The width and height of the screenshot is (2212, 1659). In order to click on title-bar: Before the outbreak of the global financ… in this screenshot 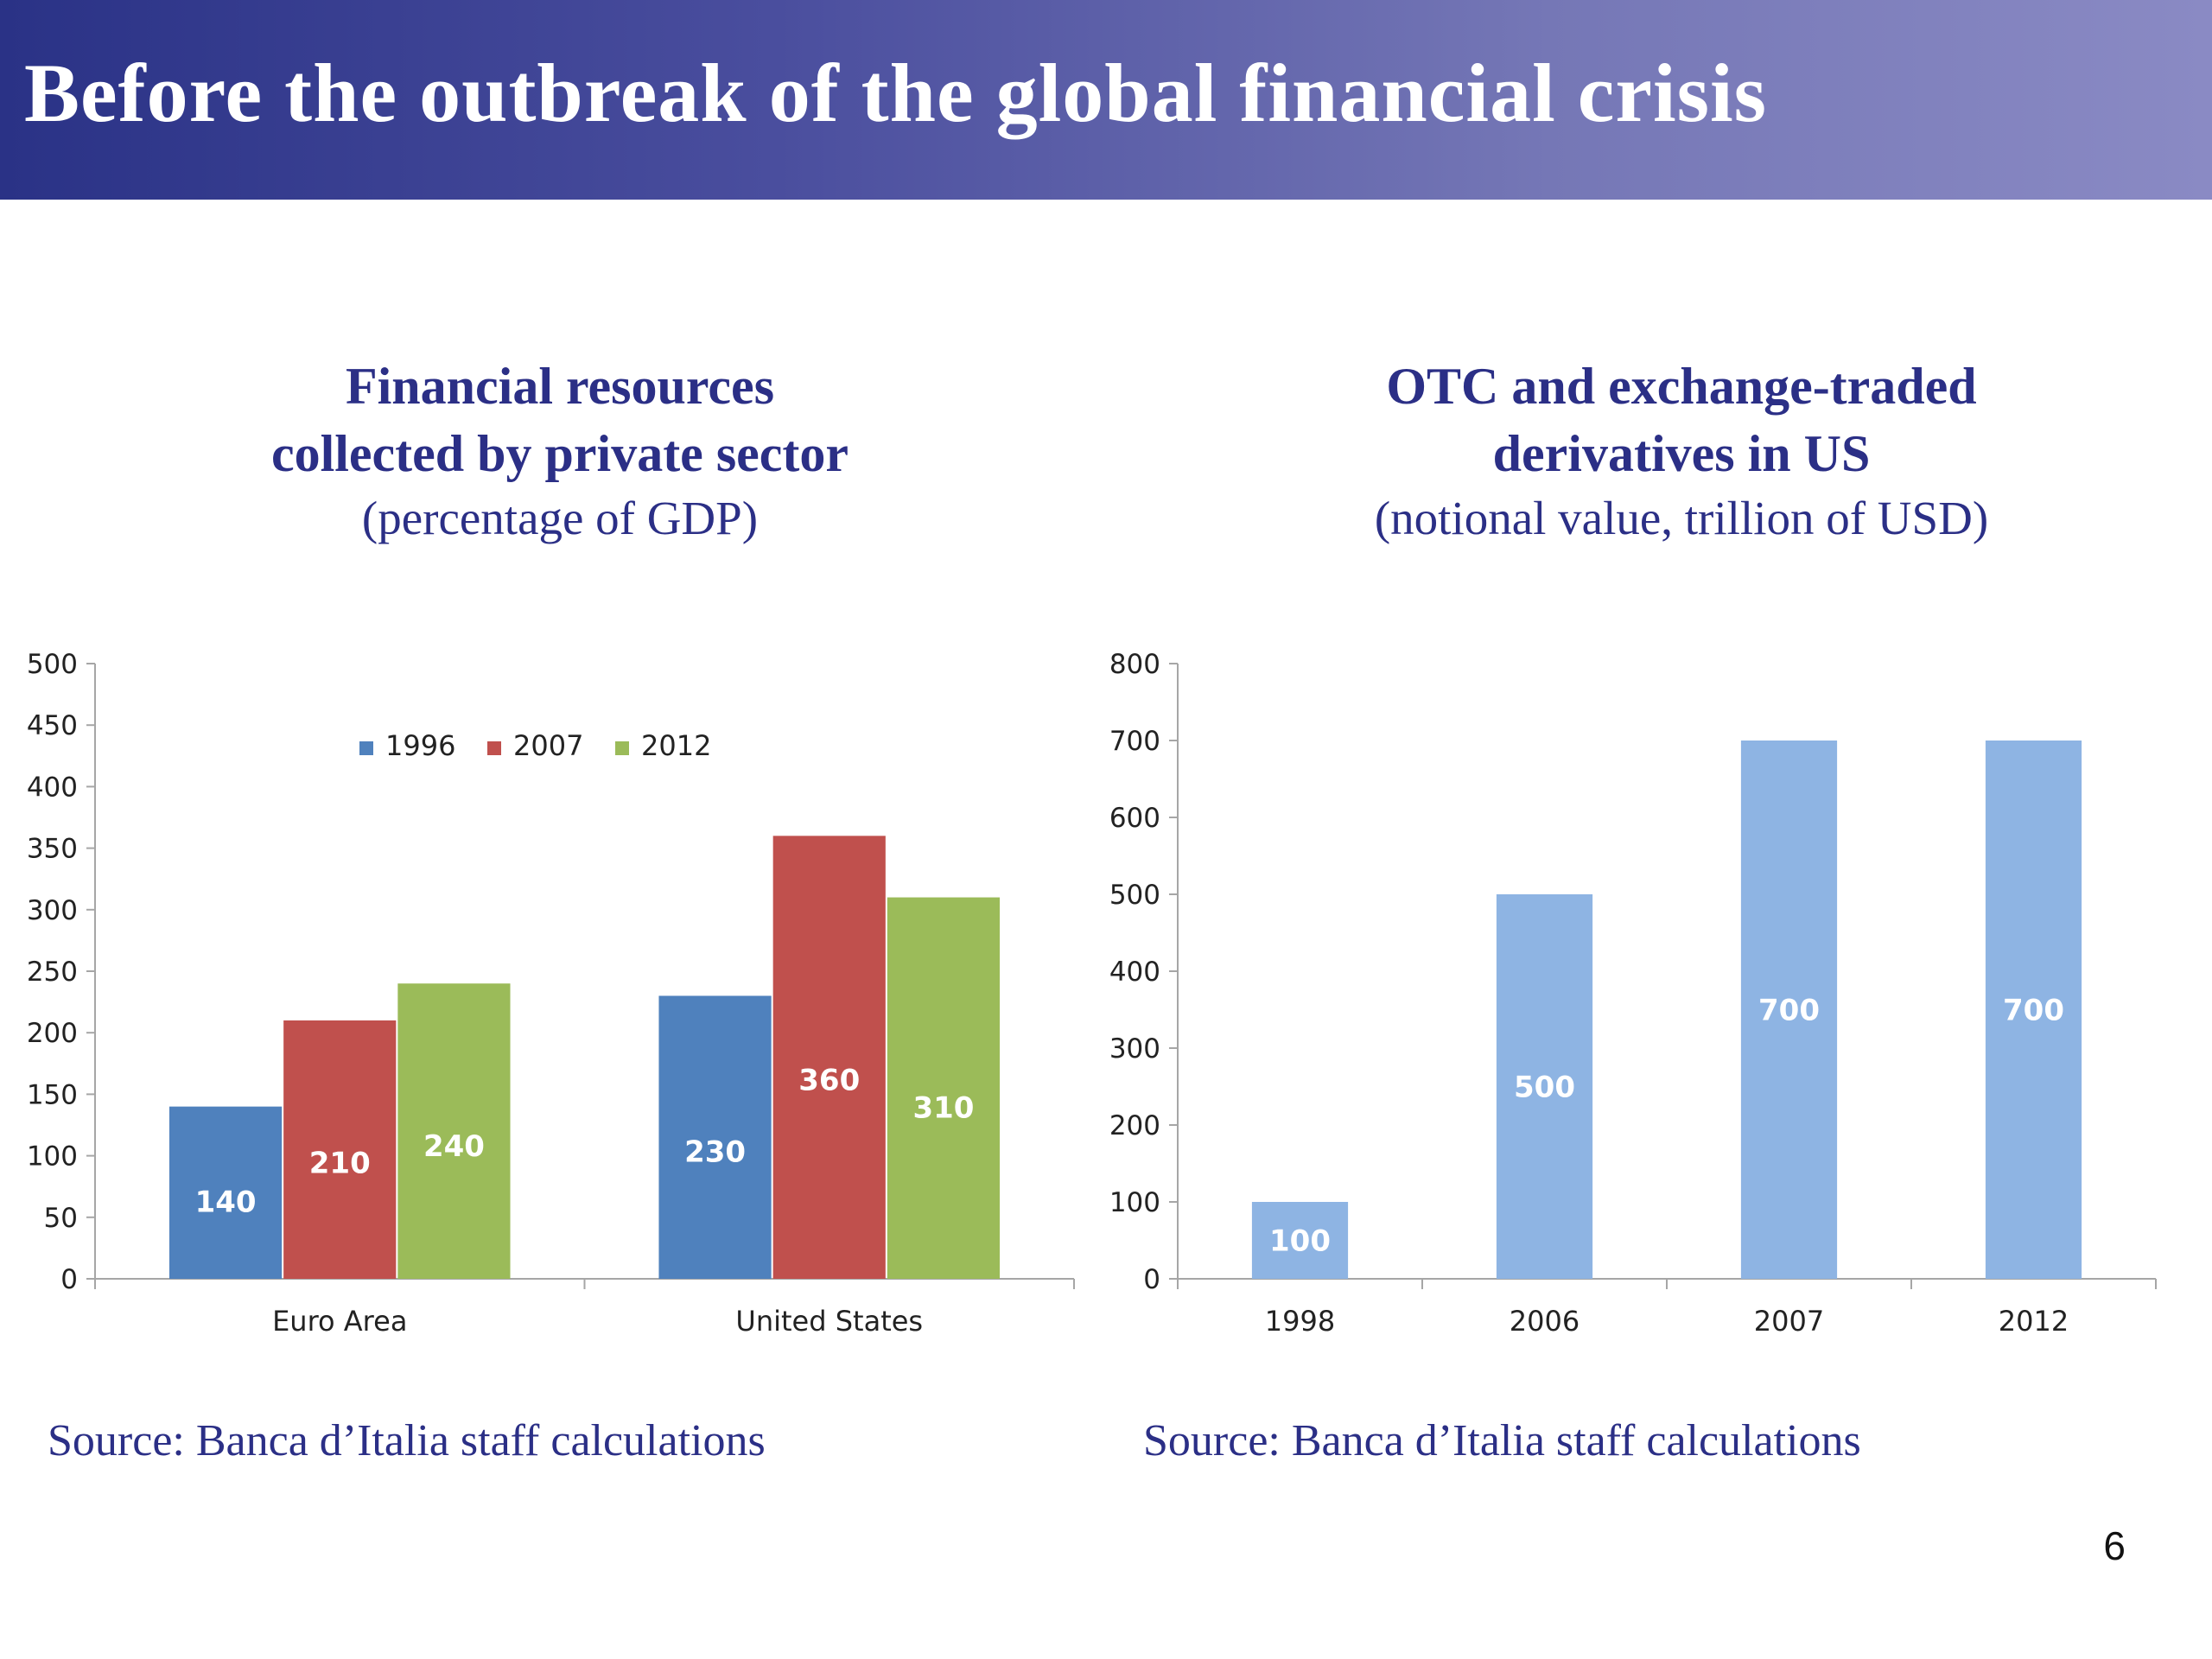, I will do `click(1106, 100)`.